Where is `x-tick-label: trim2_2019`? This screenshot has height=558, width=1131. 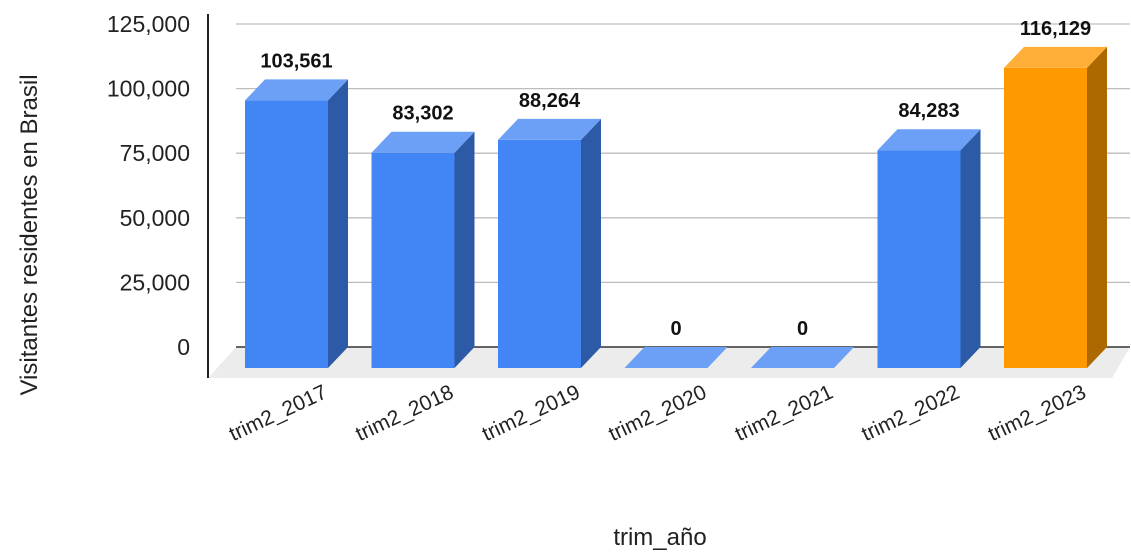
x-tick-label: trim2_2019 is located at coordinates (531, 413).